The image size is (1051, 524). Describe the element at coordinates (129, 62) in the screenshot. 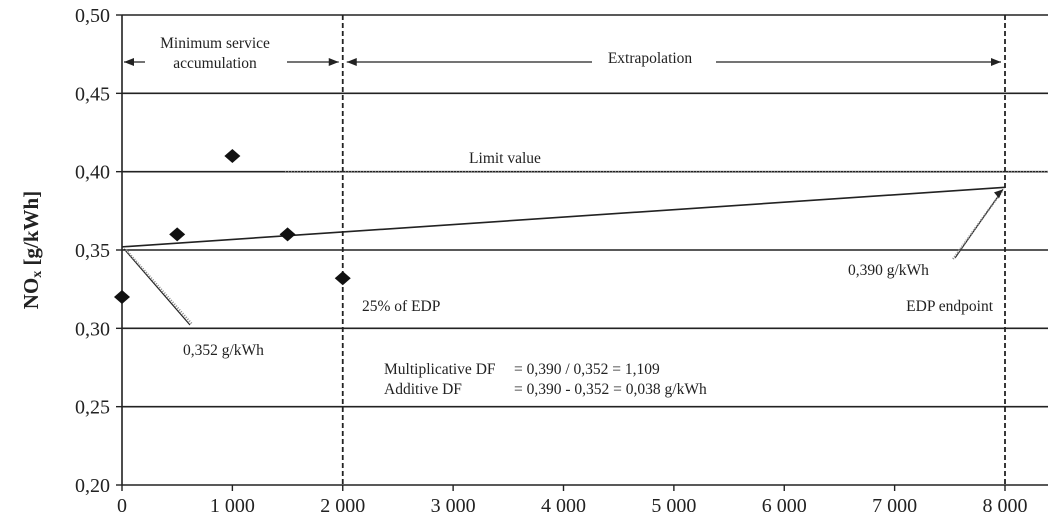

I see `arrowhead-min-service-left` at that location.